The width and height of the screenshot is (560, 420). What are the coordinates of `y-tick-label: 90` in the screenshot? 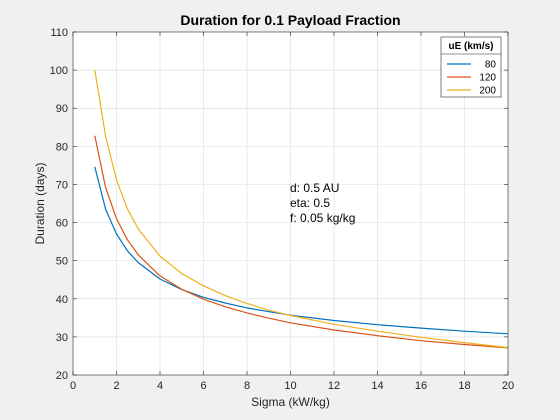 It's located at (62, 109).